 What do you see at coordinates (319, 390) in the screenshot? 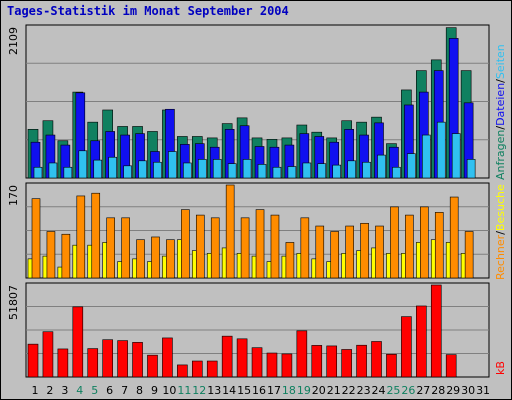
I see `day-label: 20` at bounding box center [319, 390].